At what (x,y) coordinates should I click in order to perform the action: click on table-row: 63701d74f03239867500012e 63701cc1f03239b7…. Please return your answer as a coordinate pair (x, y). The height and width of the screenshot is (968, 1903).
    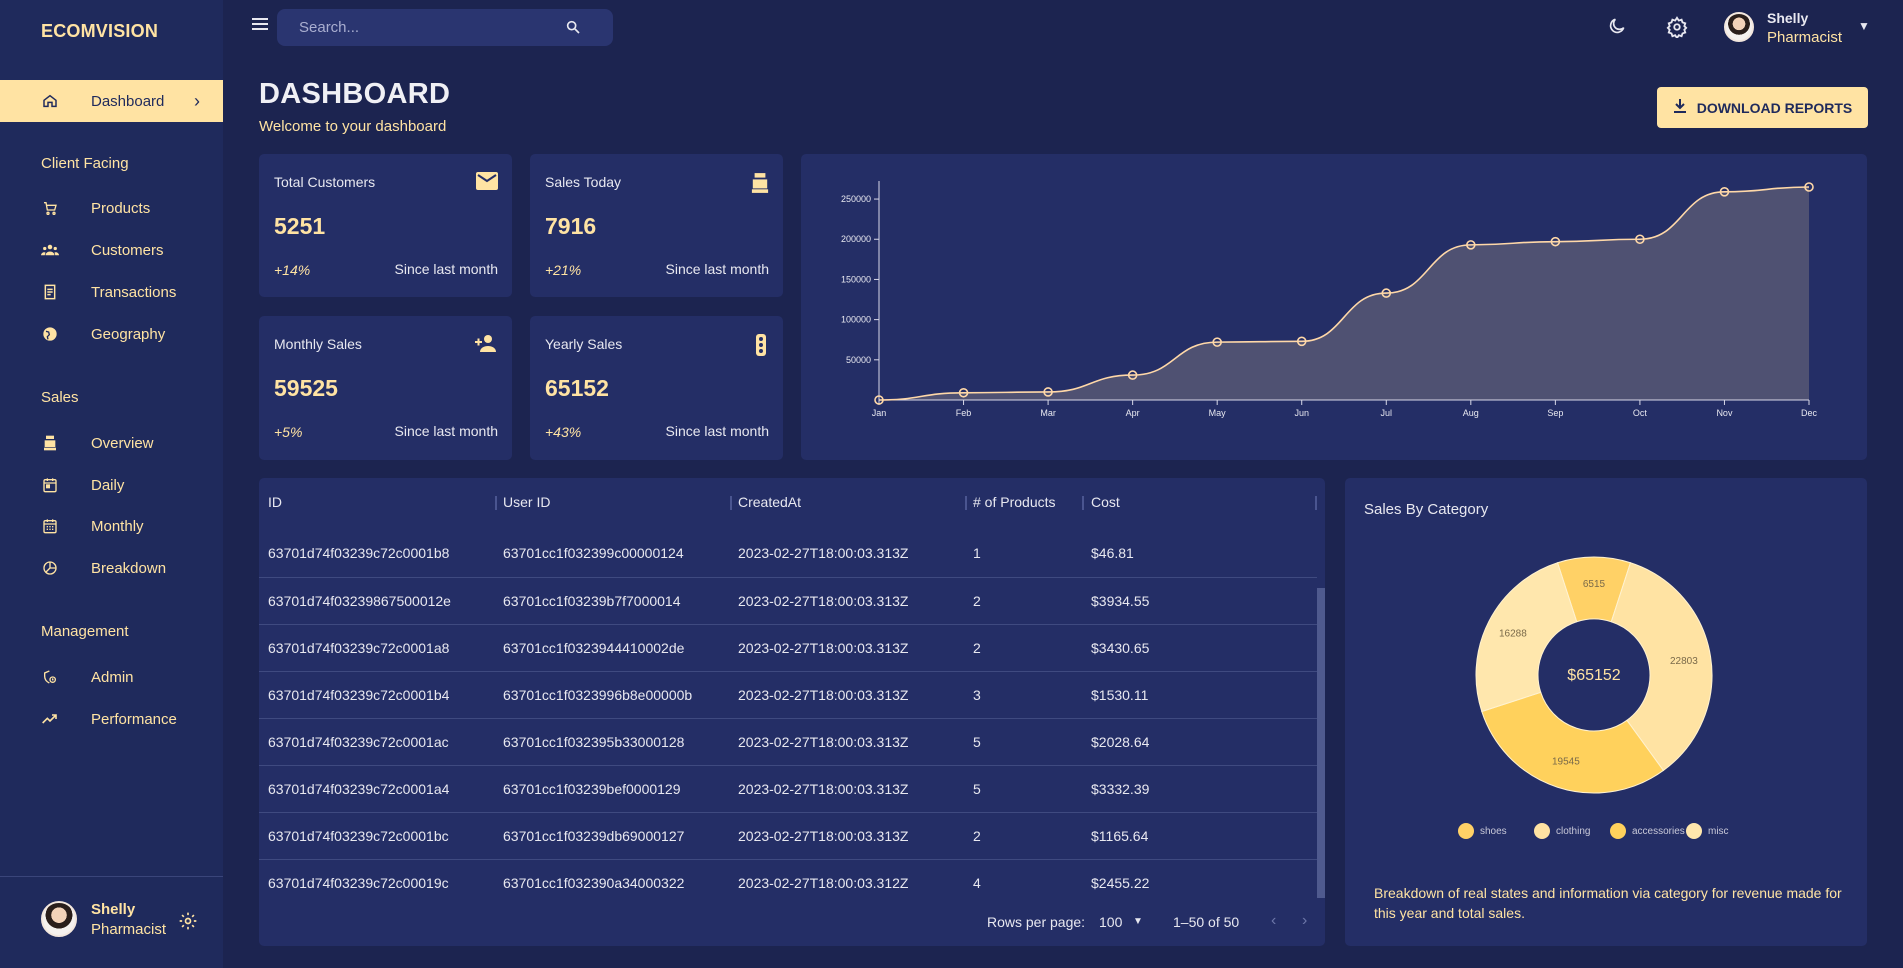
    Looking at the image, I should click on (788, 600).